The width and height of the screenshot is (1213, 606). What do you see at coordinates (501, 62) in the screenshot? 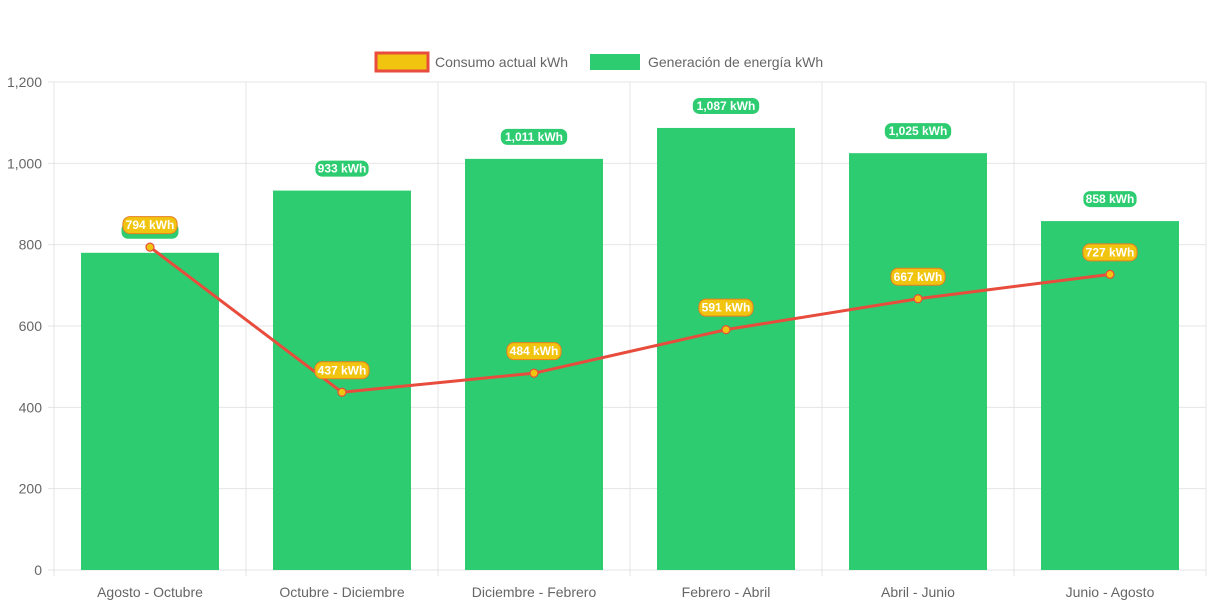
I see `legend-label-consumption: Consumo actual kWh` at bounding box center [501, 62].